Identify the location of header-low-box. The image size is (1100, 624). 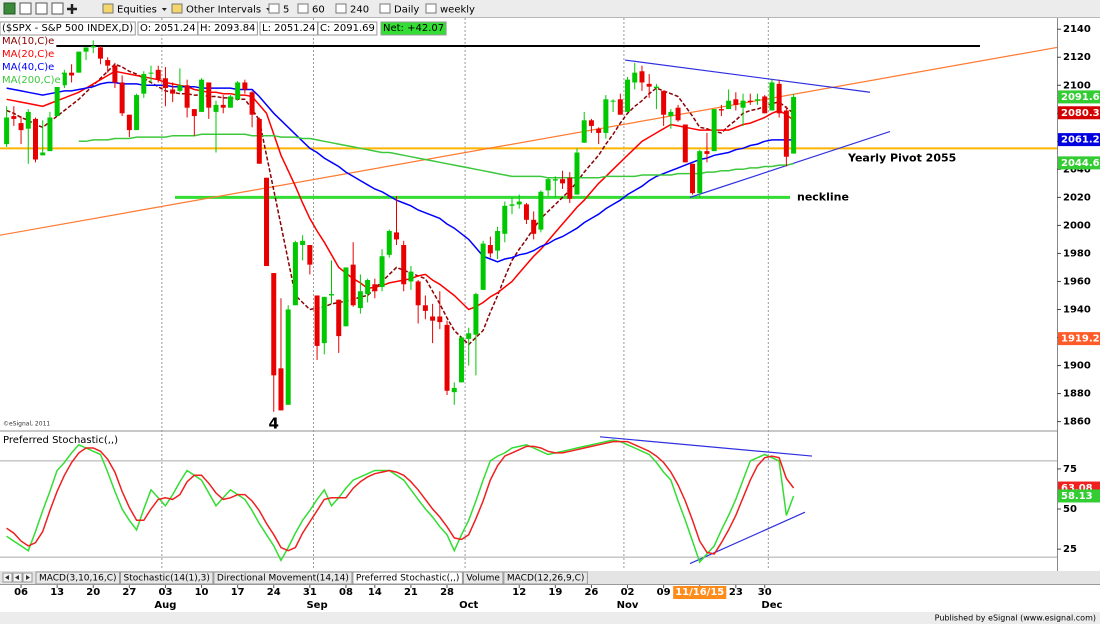
(288, 28).